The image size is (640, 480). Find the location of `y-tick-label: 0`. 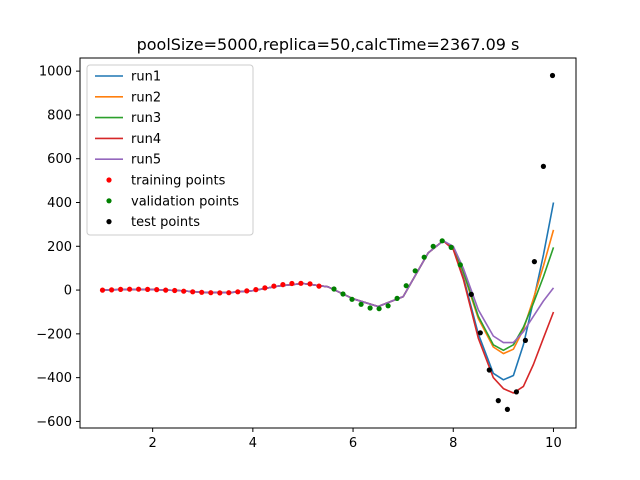

y-tick-label: 0 is located at coordinates (68, 291).